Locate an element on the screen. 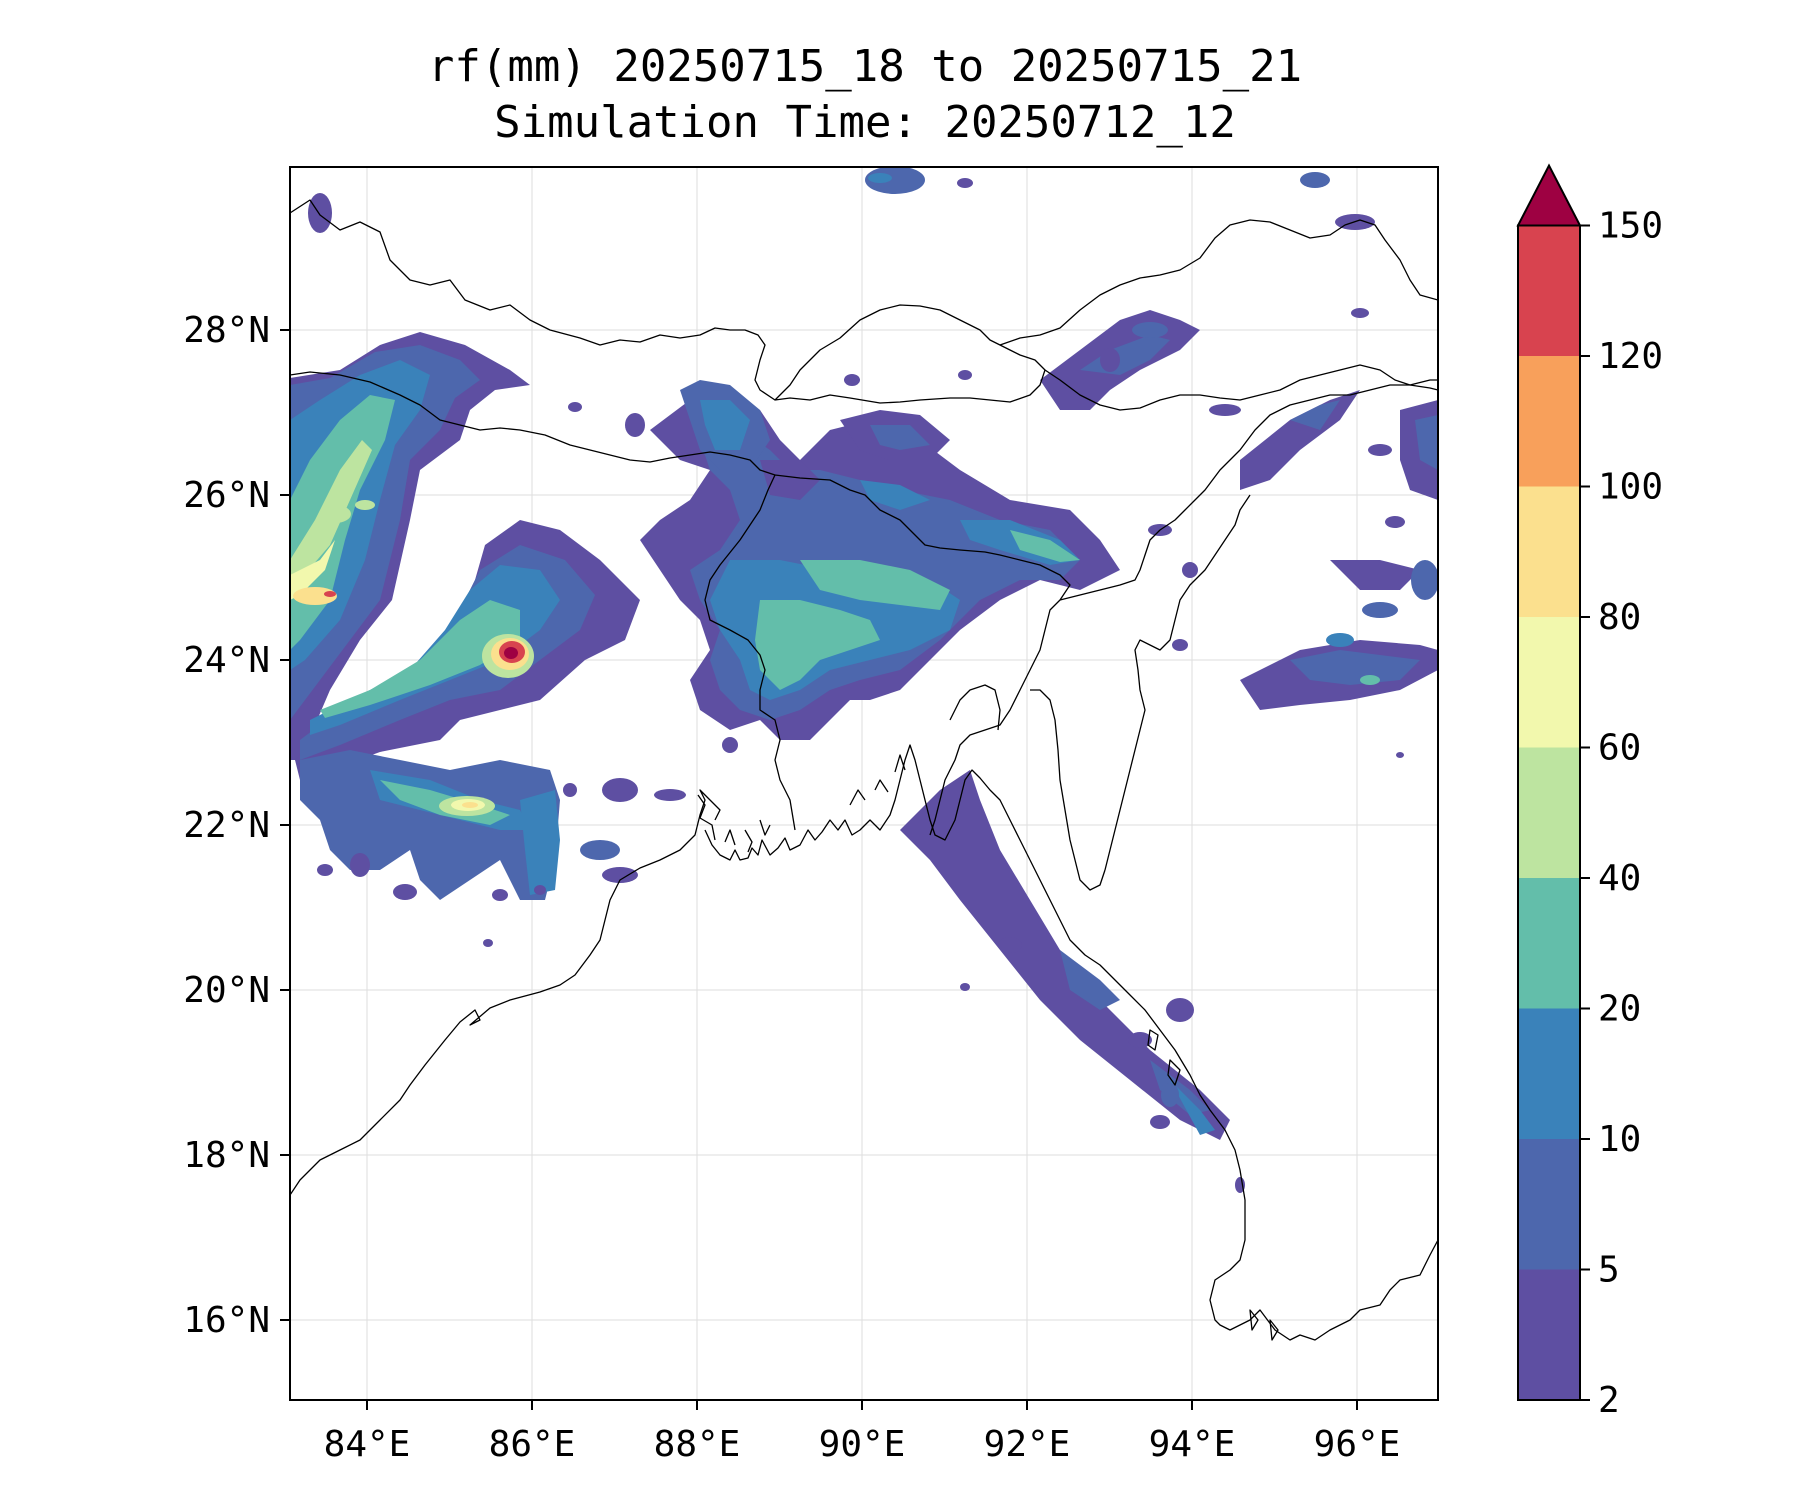 The width and height of the screenshot is (1800, 1500). colorbar-frame is located at coordinates (1549, 812).